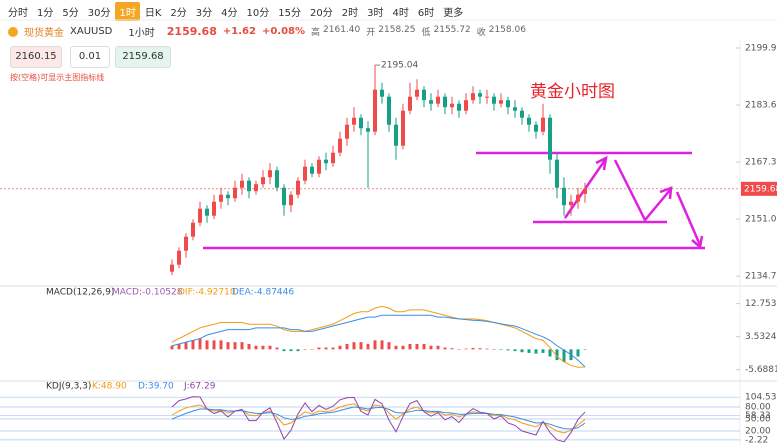 The height and width of the screenshot is (444, 777). What do you see at coordinates (178, 13) in the screenshot?
I see `period: 2分` at bounding box center [178, 13].